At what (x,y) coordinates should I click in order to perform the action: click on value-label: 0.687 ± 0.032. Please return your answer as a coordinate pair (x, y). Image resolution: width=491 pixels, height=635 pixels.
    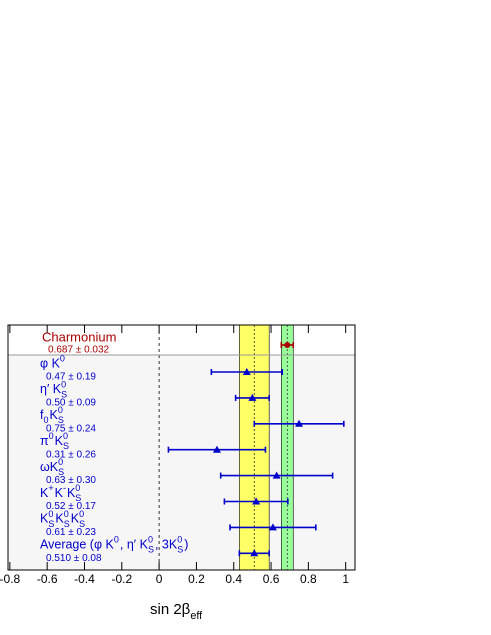
    Looking at the image, I should click on (79, 350).